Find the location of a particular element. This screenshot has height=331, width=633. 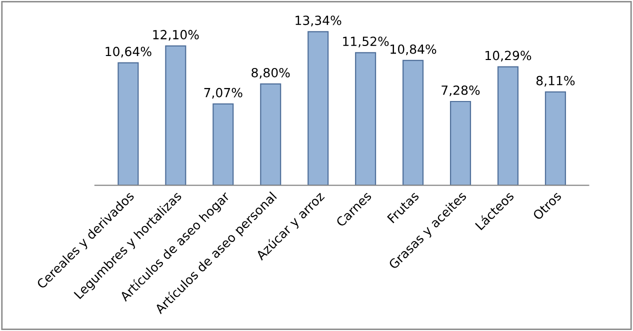

data-label: 7,07% is located at coordinates (223, 93).